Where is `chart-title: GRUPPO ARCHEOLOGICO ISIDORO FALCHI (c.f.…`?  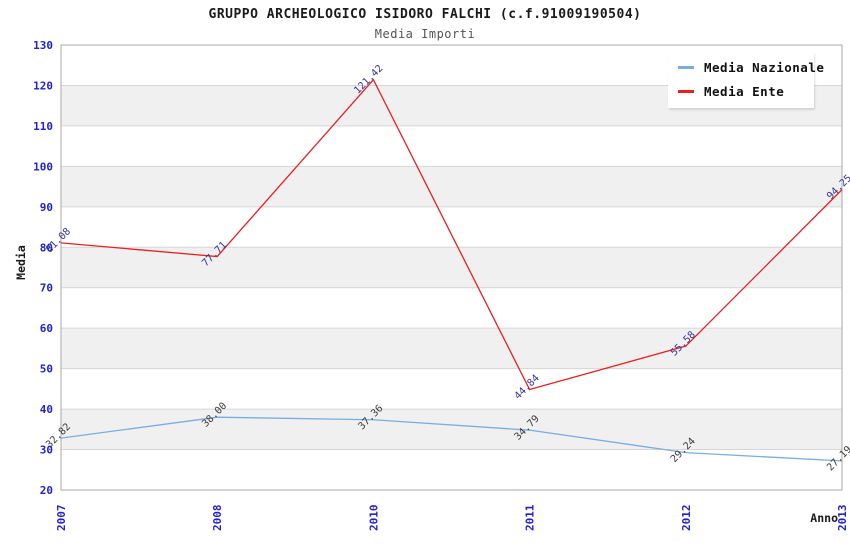 chart-title: GRUPPO ARCHEOLOGICO ISIDORO FALCHI (c.f.… is located at coordinates (425, 14).